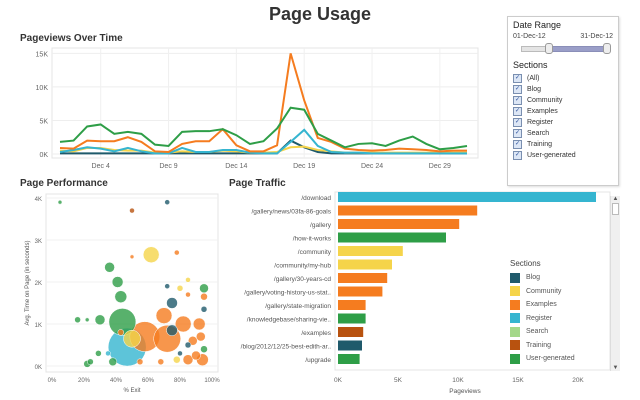 This screenshot has height=400, width=640. Describe the element at coordinates (43, 121) in the screenshot. I see `y-tick-label: 5K` at that location.